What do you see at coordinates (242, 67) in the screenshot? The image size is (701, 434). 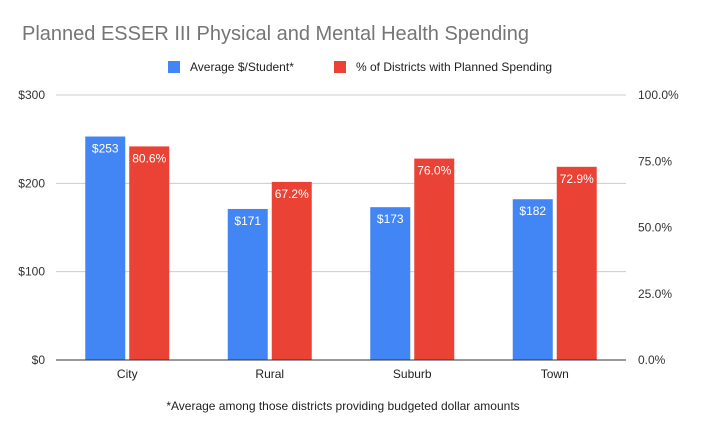 I see `legend-label-average: Average $/Student*` at bounding box center [242, 67].